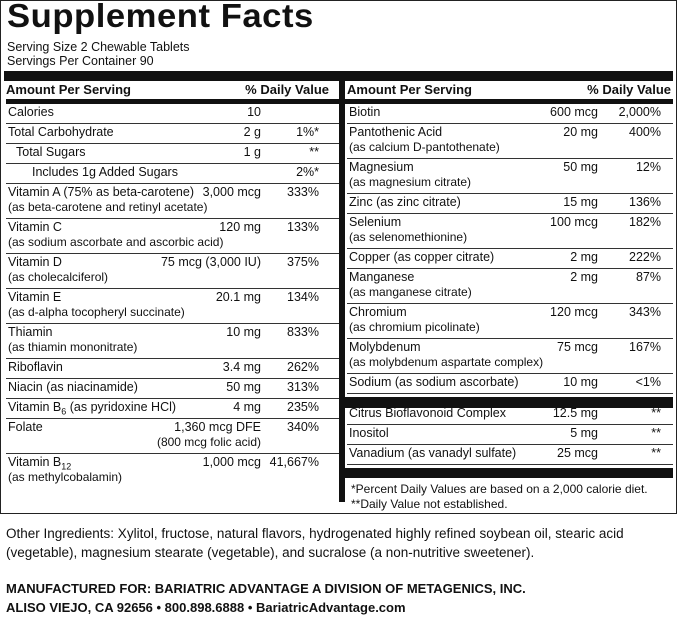 Image resolution: width=679 pixels, height=620 pixels. Describe the element at coordinates (172, 154) in the screenshot. I see `left-row: Total Sugars 1 g **` at that location.